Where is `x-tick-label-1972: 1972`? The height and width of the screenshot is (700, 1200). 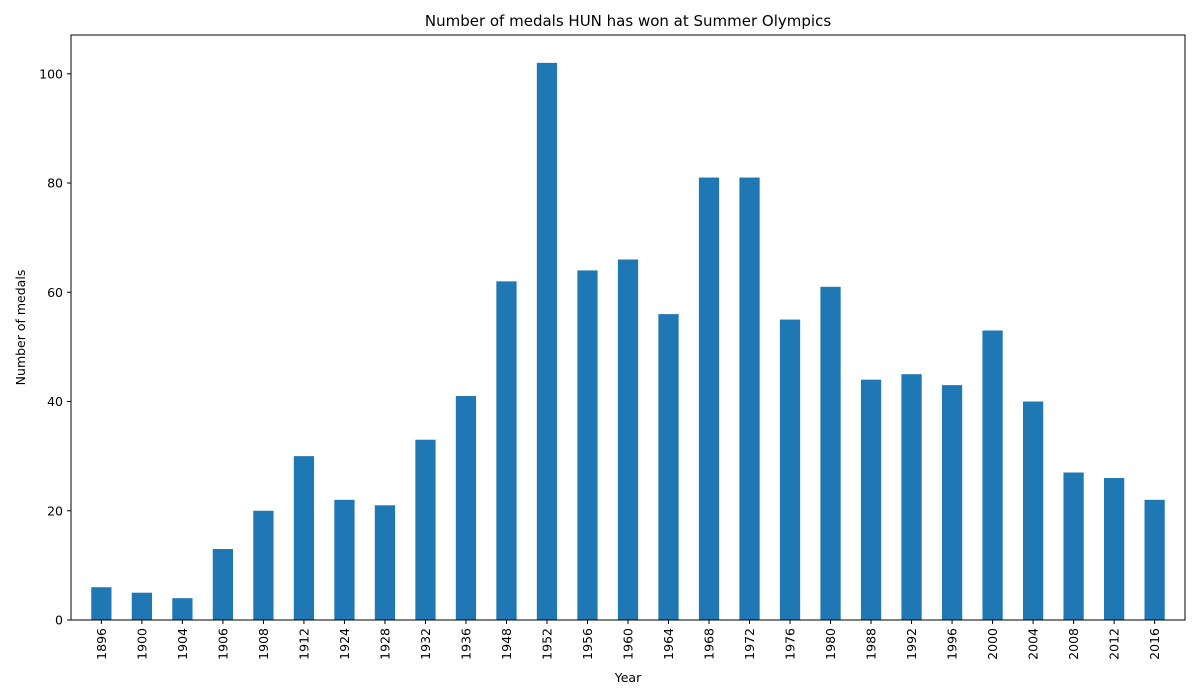 x-tick-label-1972: 1972 is located at coordinates (749, 644).